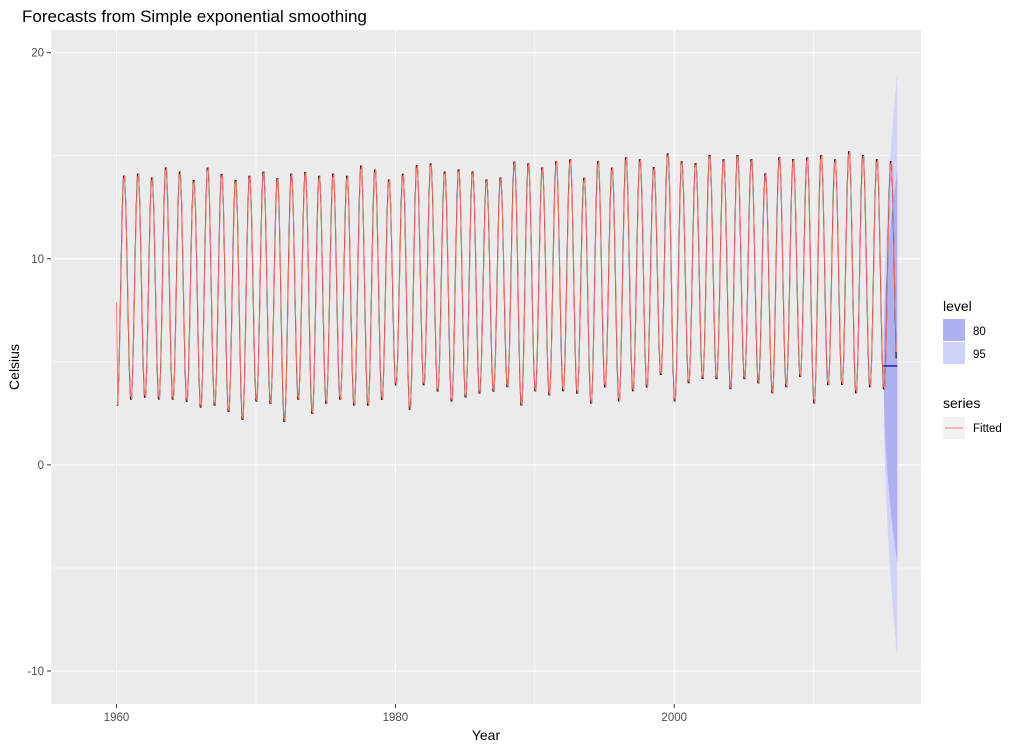  I want to click on x-tick-label: 1960, so click(117, 718).